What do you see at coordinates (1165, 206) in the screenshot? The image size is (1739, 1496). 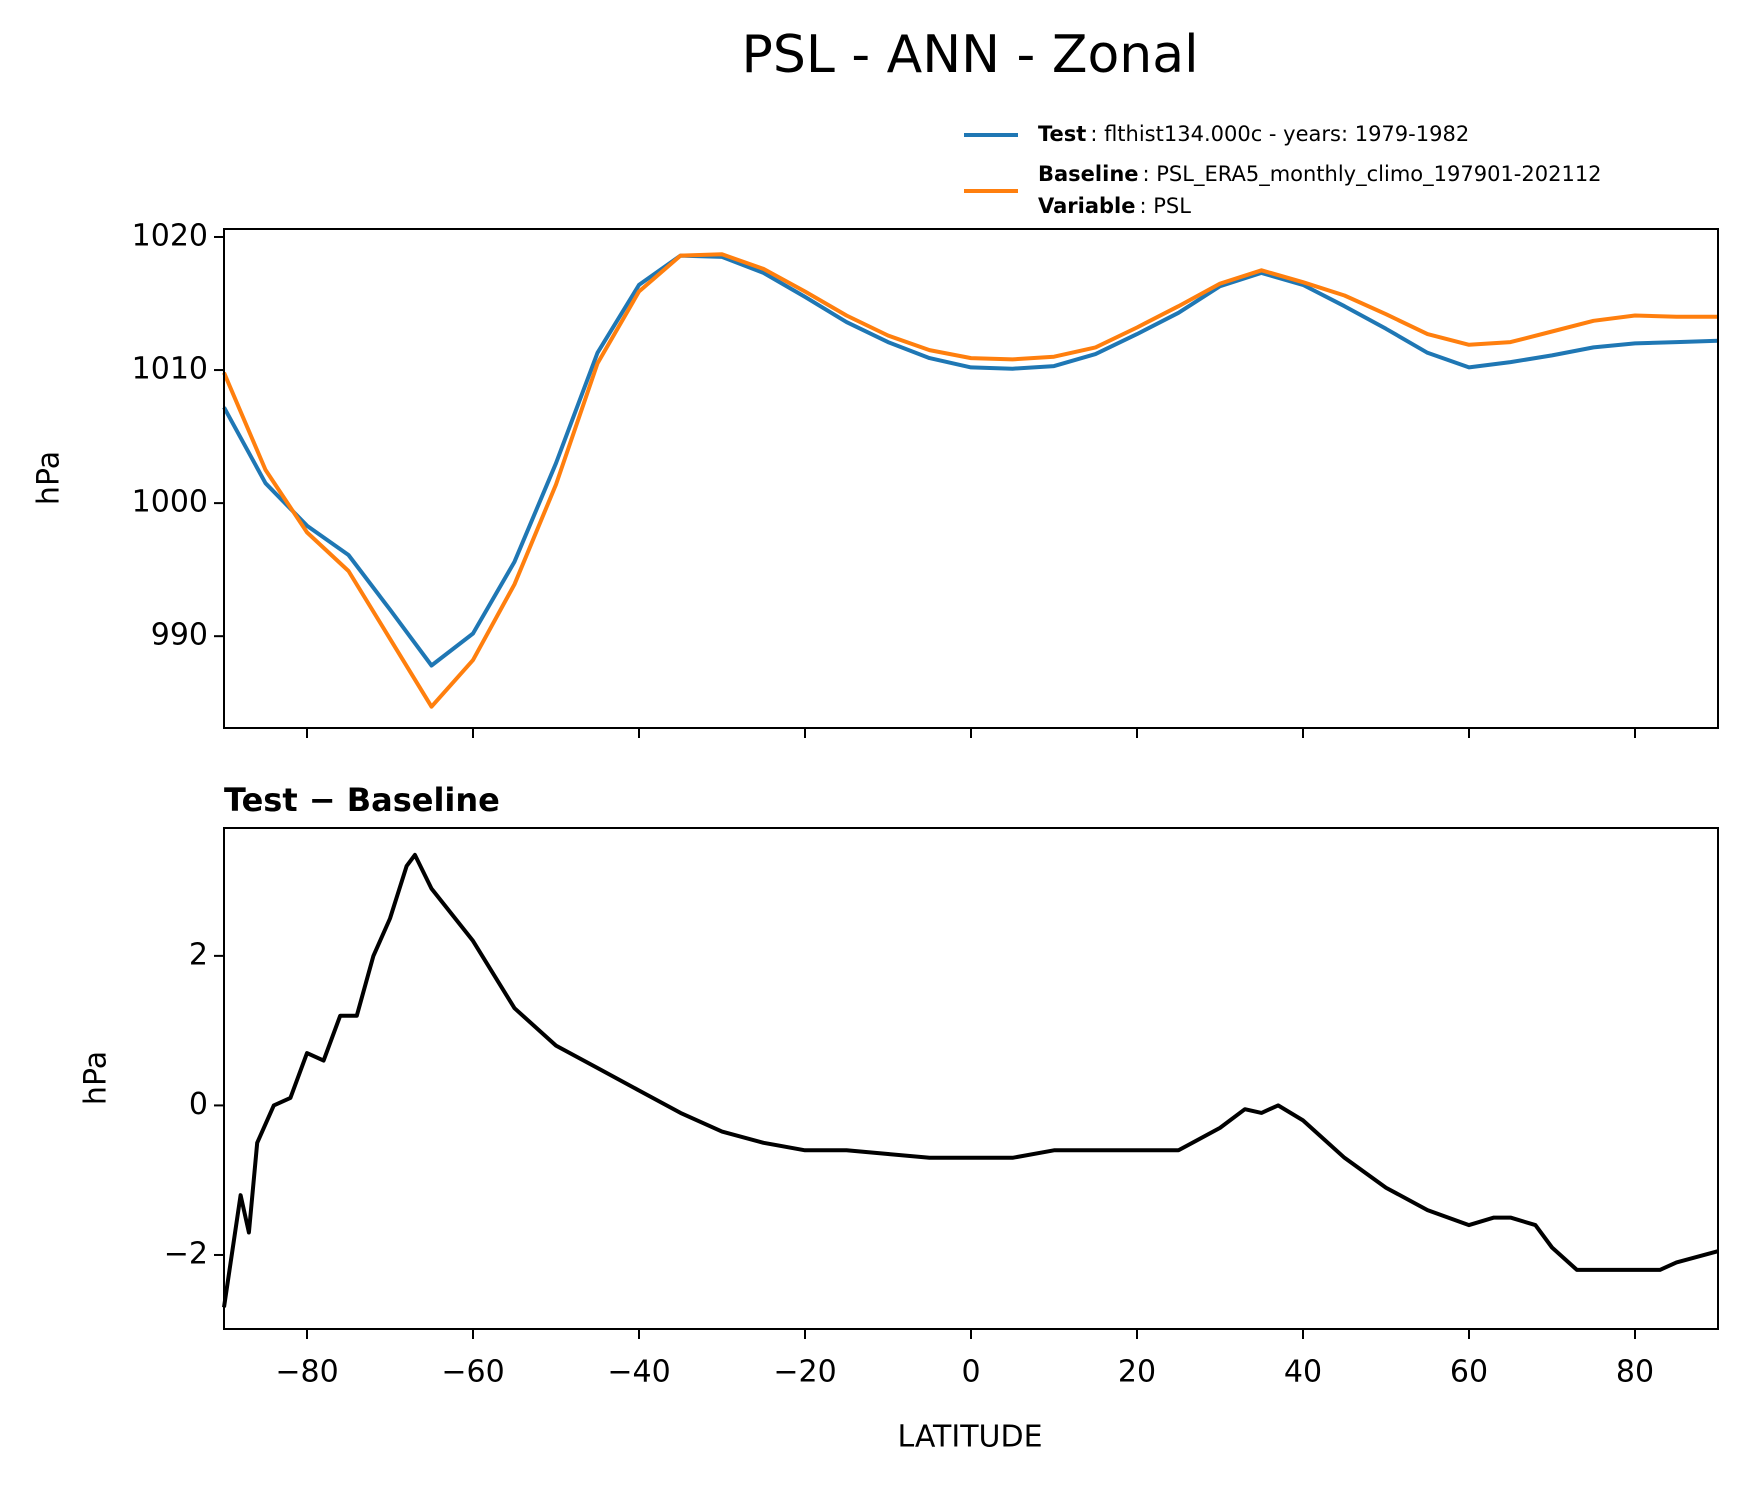 I see `legend-description: : PSL` at bounding box center [1165, 206].